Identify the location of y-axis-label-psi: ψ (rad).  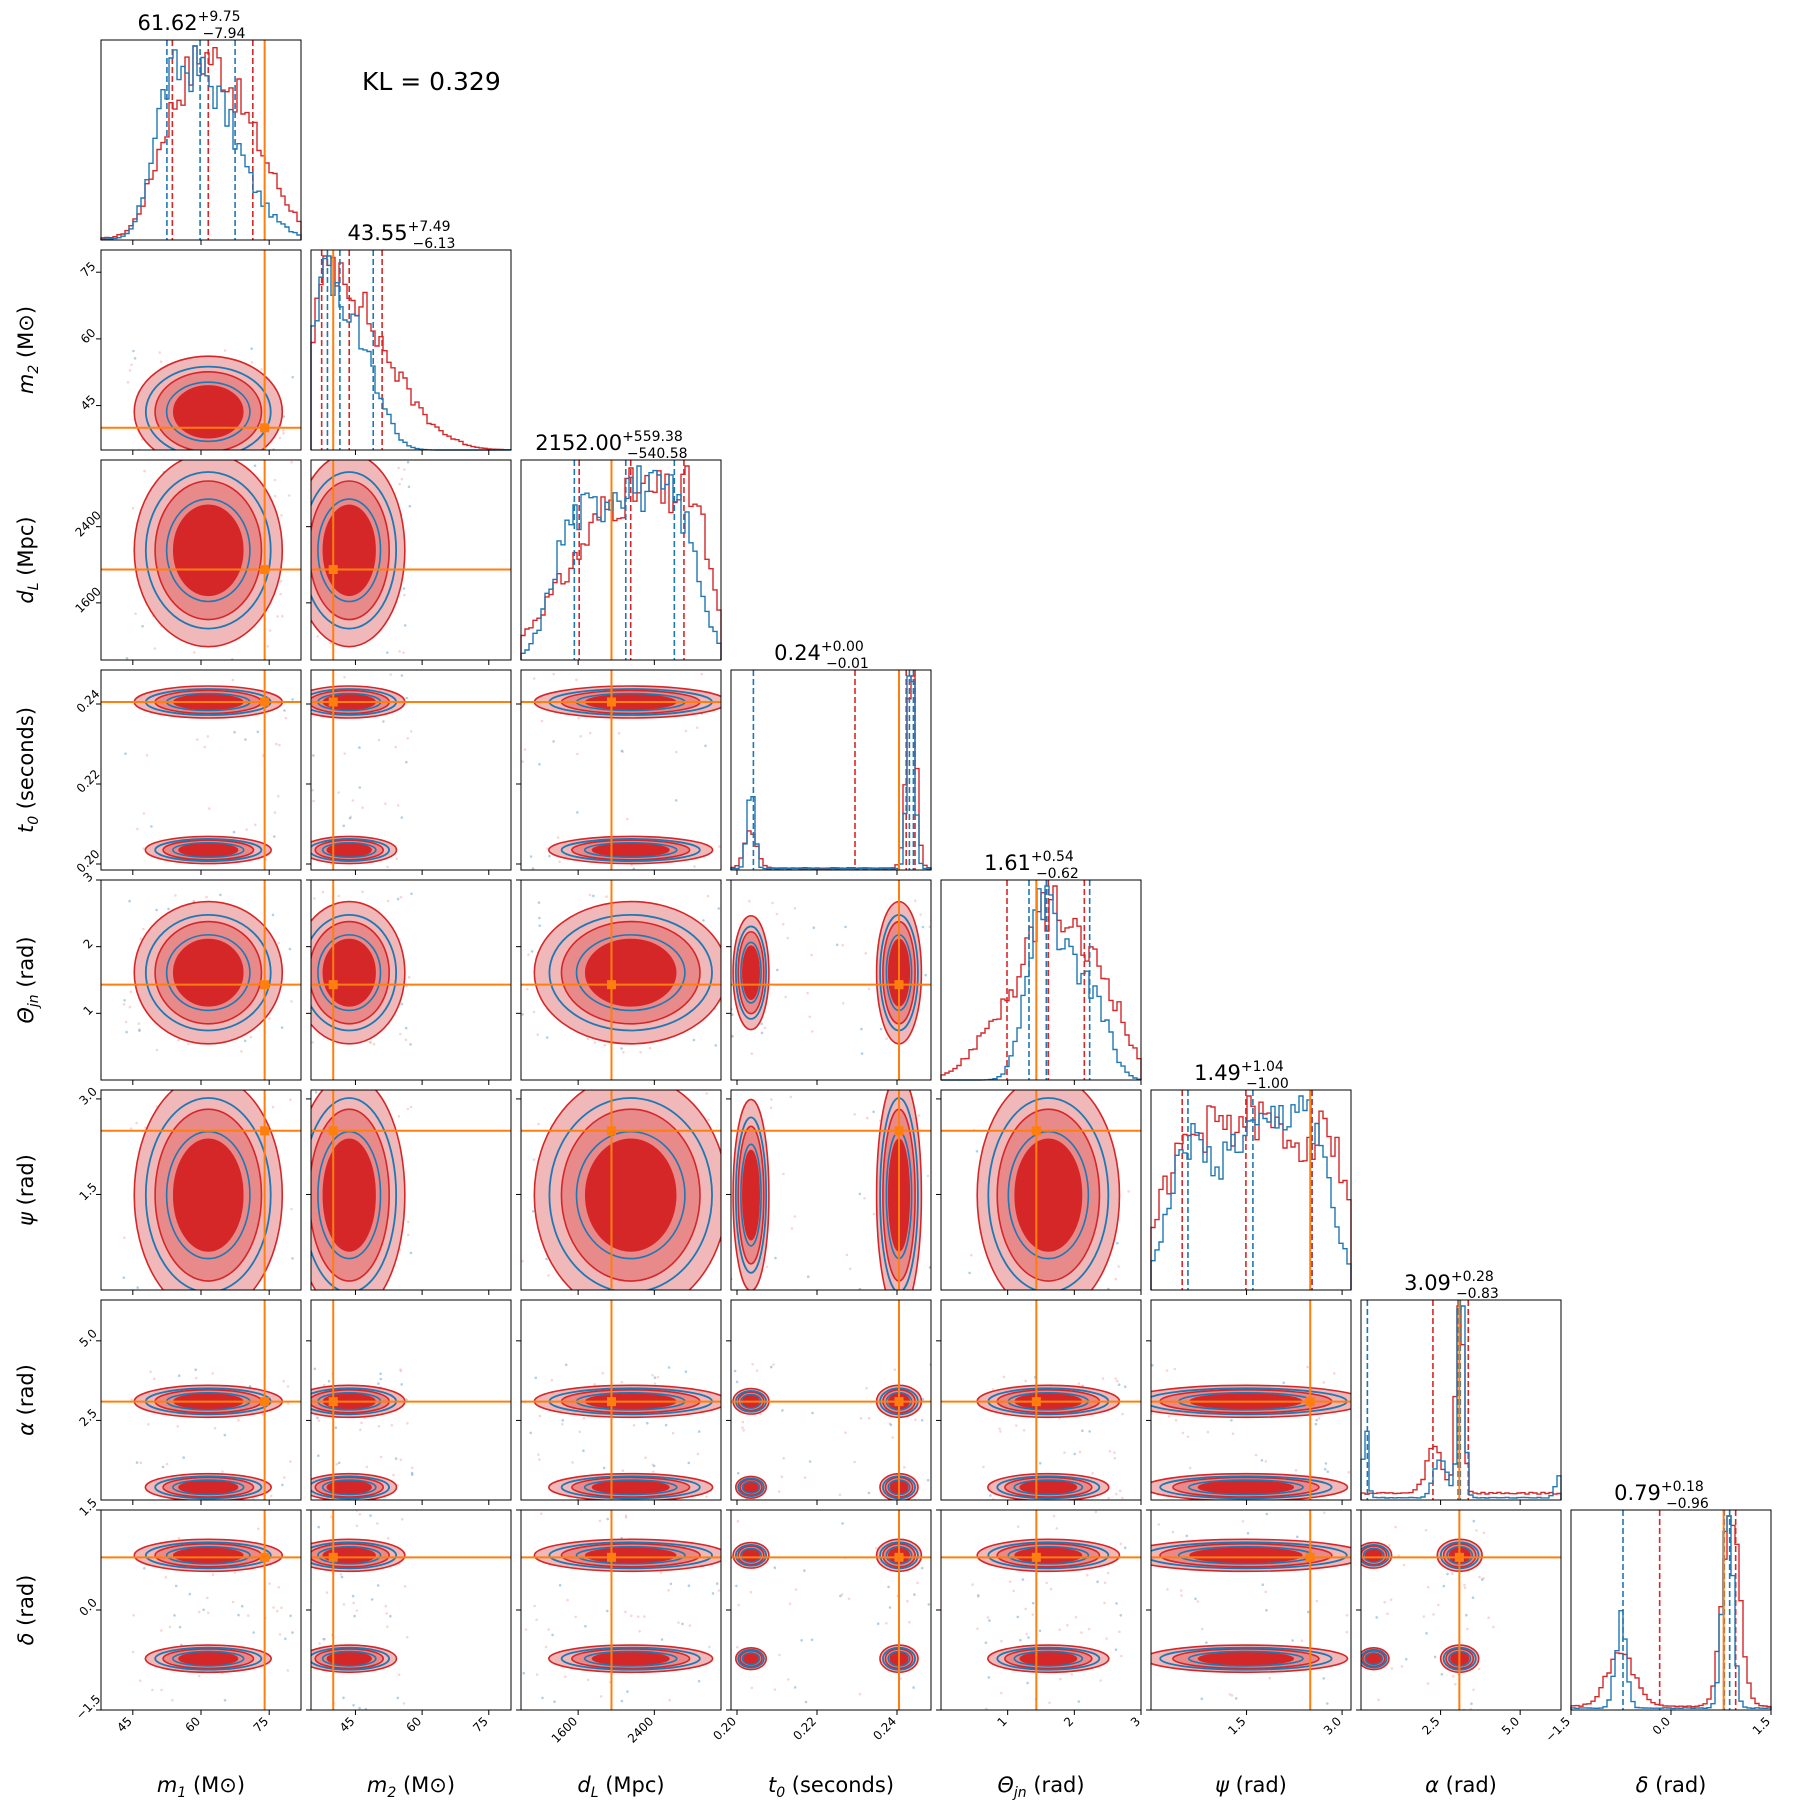
(26, 1190).